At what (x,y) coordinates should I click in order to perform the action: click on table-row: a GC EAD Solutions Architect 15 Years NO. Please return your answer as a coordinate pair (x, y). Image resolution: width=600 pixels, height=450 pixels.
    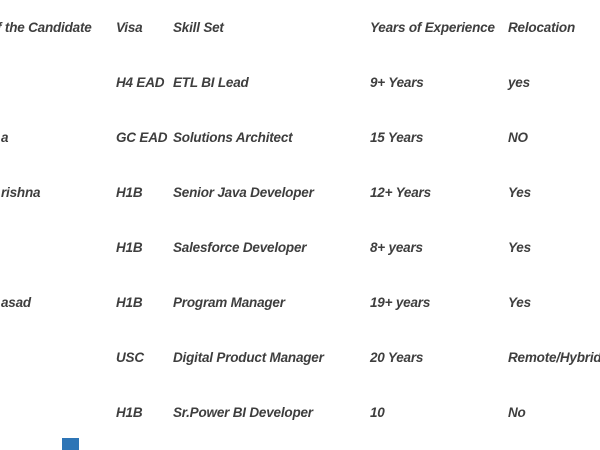
    Looking at the image, I should click on (300, 137).